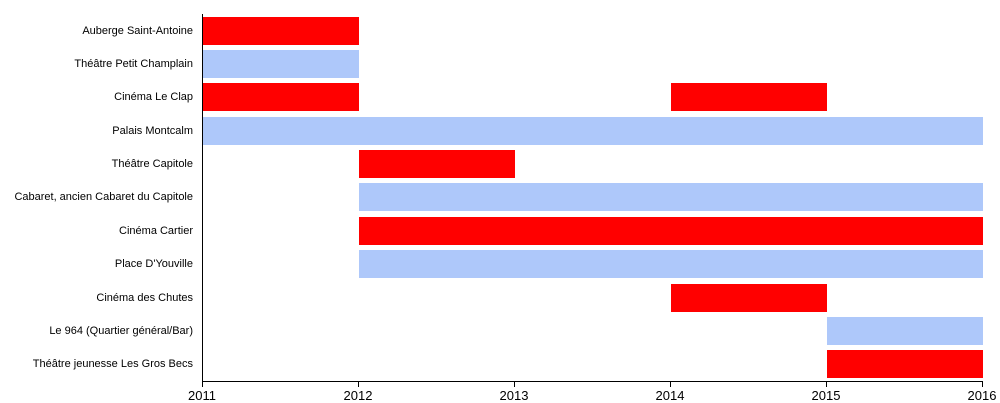 This screenshot has height=403, width=1000. Describe the element at coordinates (156, 230) in the screenshot. I see `row-label: Cinéma Cartier` at that location.